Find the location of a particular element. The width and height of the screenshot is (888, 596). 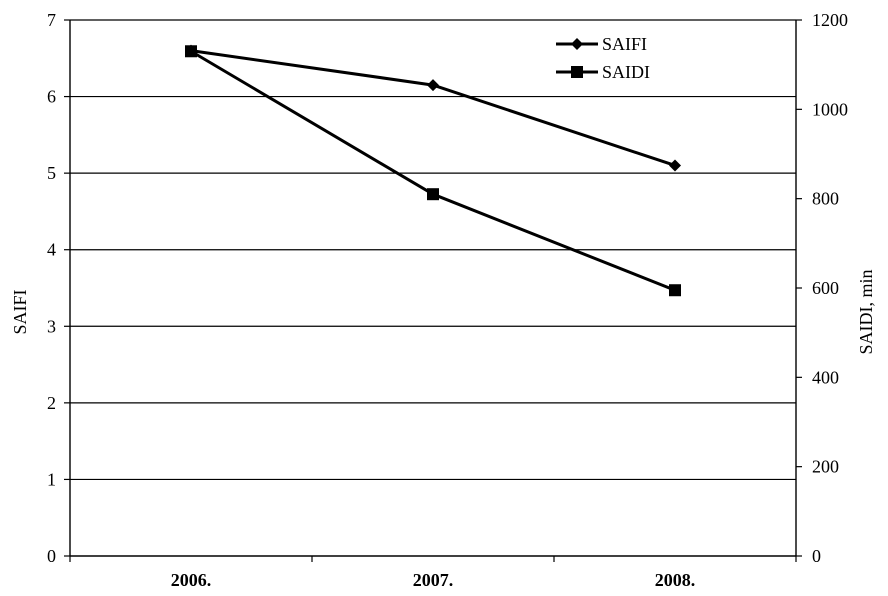

y2-tick-label: 0 is located at coordinates (816, 556).